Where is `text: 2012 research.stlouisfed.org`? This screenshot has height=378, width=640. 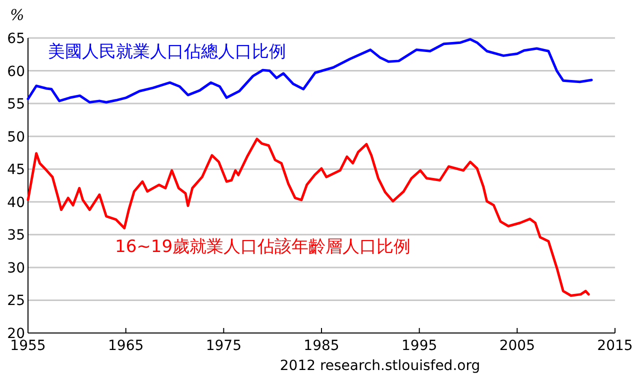 text: 2012 research.stlouisfed.org is located at coordinates (380, 366).